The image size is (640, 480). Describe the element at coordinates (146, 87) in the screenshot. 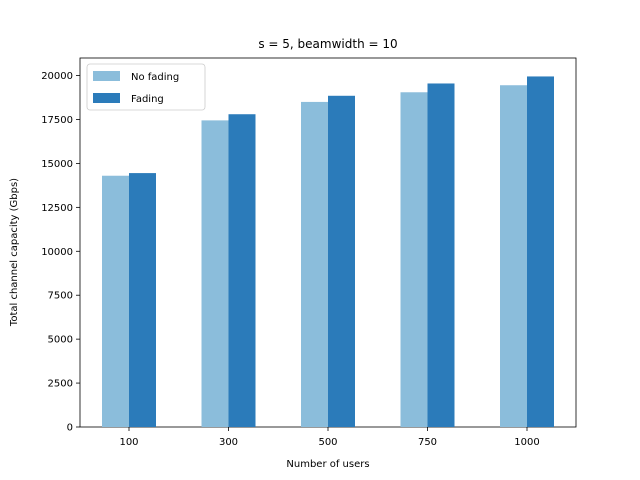

I see `legend: No fading Fading` at that location.